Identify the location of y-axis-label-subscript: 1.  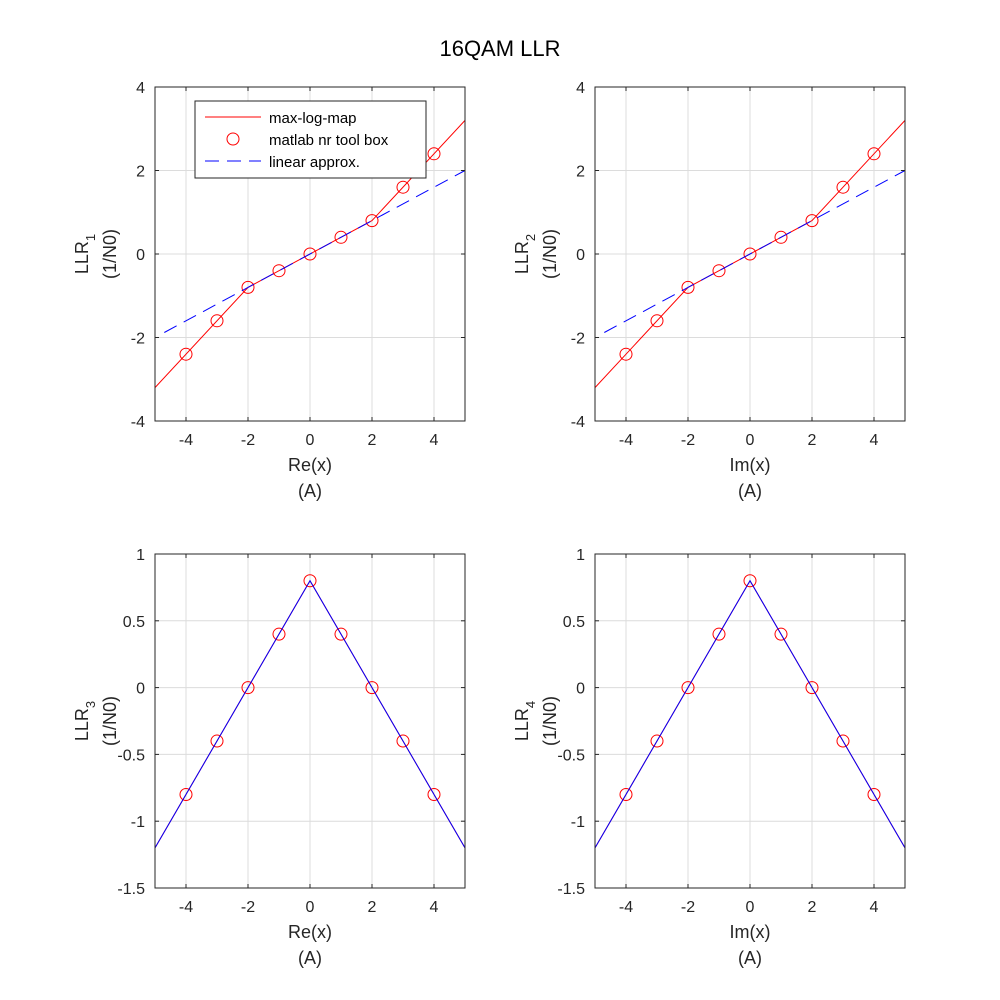
(90, 237).